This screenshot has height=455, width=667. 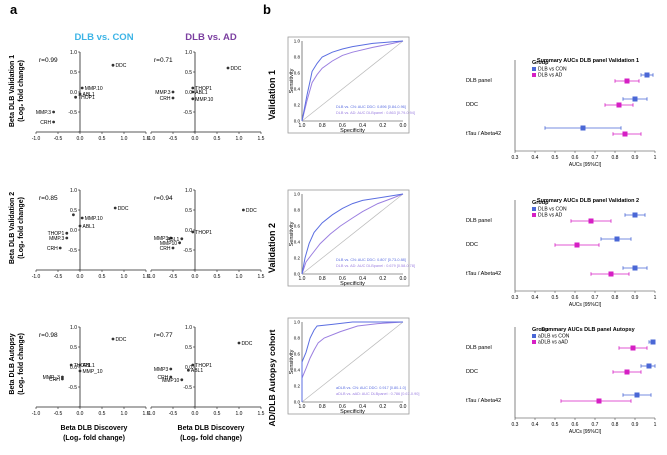 What do you see at coordinates (211, 428) in the screenshot?
I see `scatter-xlabel-right-1: Beta DLB Discovery` at bounding box center [211, 428].